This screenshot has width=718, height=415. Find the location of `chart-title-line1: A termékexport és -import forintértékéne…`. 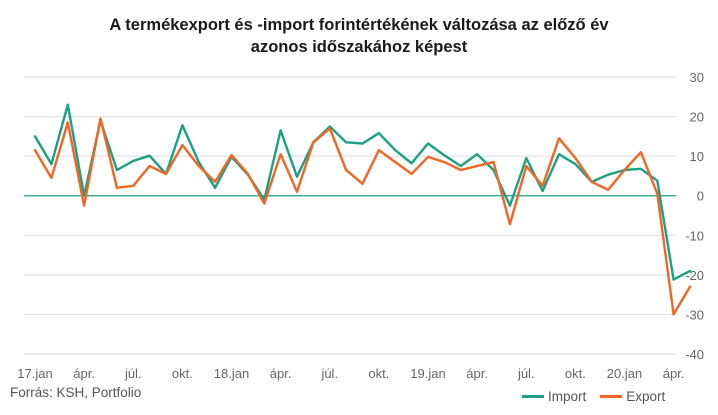

chart-title-line1: A termékexport és -import forintértékéne… is located at coordinates (359, 25).